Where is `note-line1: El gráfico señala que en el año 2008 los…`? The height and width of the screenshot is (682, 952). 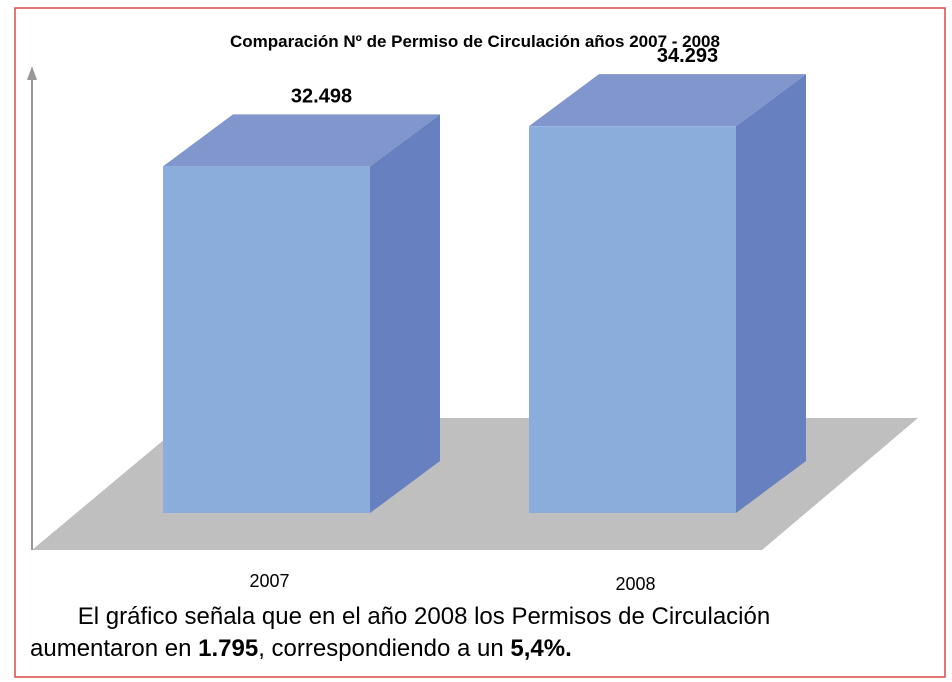 note-line1: El gráfico señala que en el año 2008 los… is located at coordinates (424, 616).